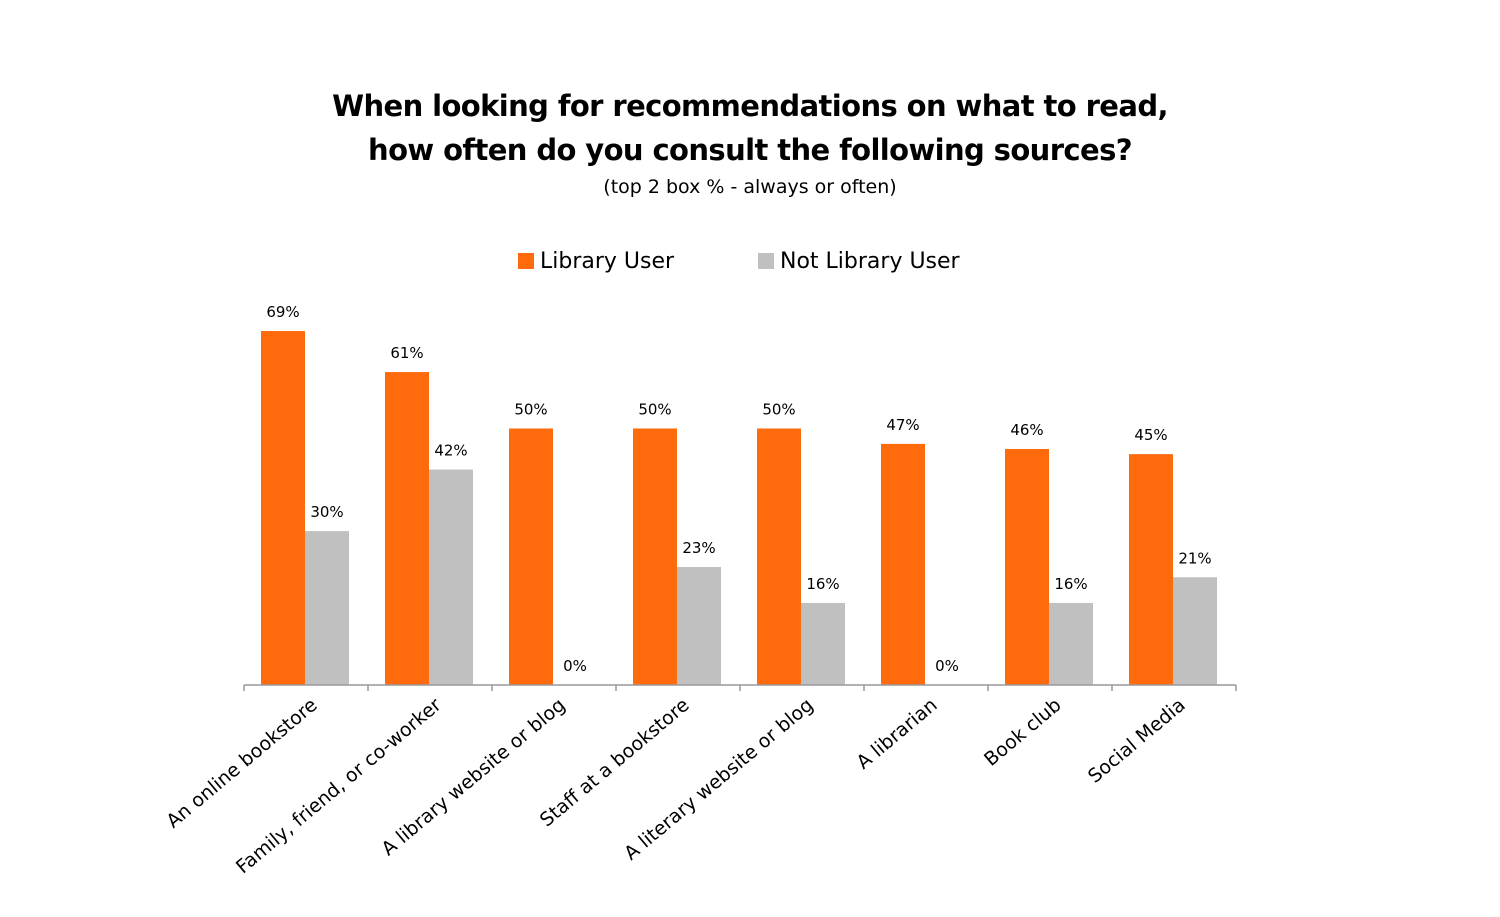 The height and width of the screenshot is (917, 1500). I want to click on bar-not-library-user-an-online-bookstore, so click(327, 608).